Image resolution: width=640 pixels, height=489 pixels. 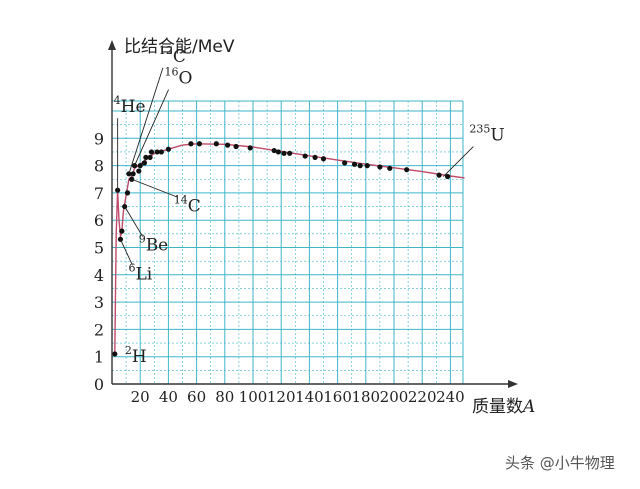 What do you see at coordinates (172, 72) in the screenshot?
I see `mass-number-superscript: 16` at bounding box center [172, 72].